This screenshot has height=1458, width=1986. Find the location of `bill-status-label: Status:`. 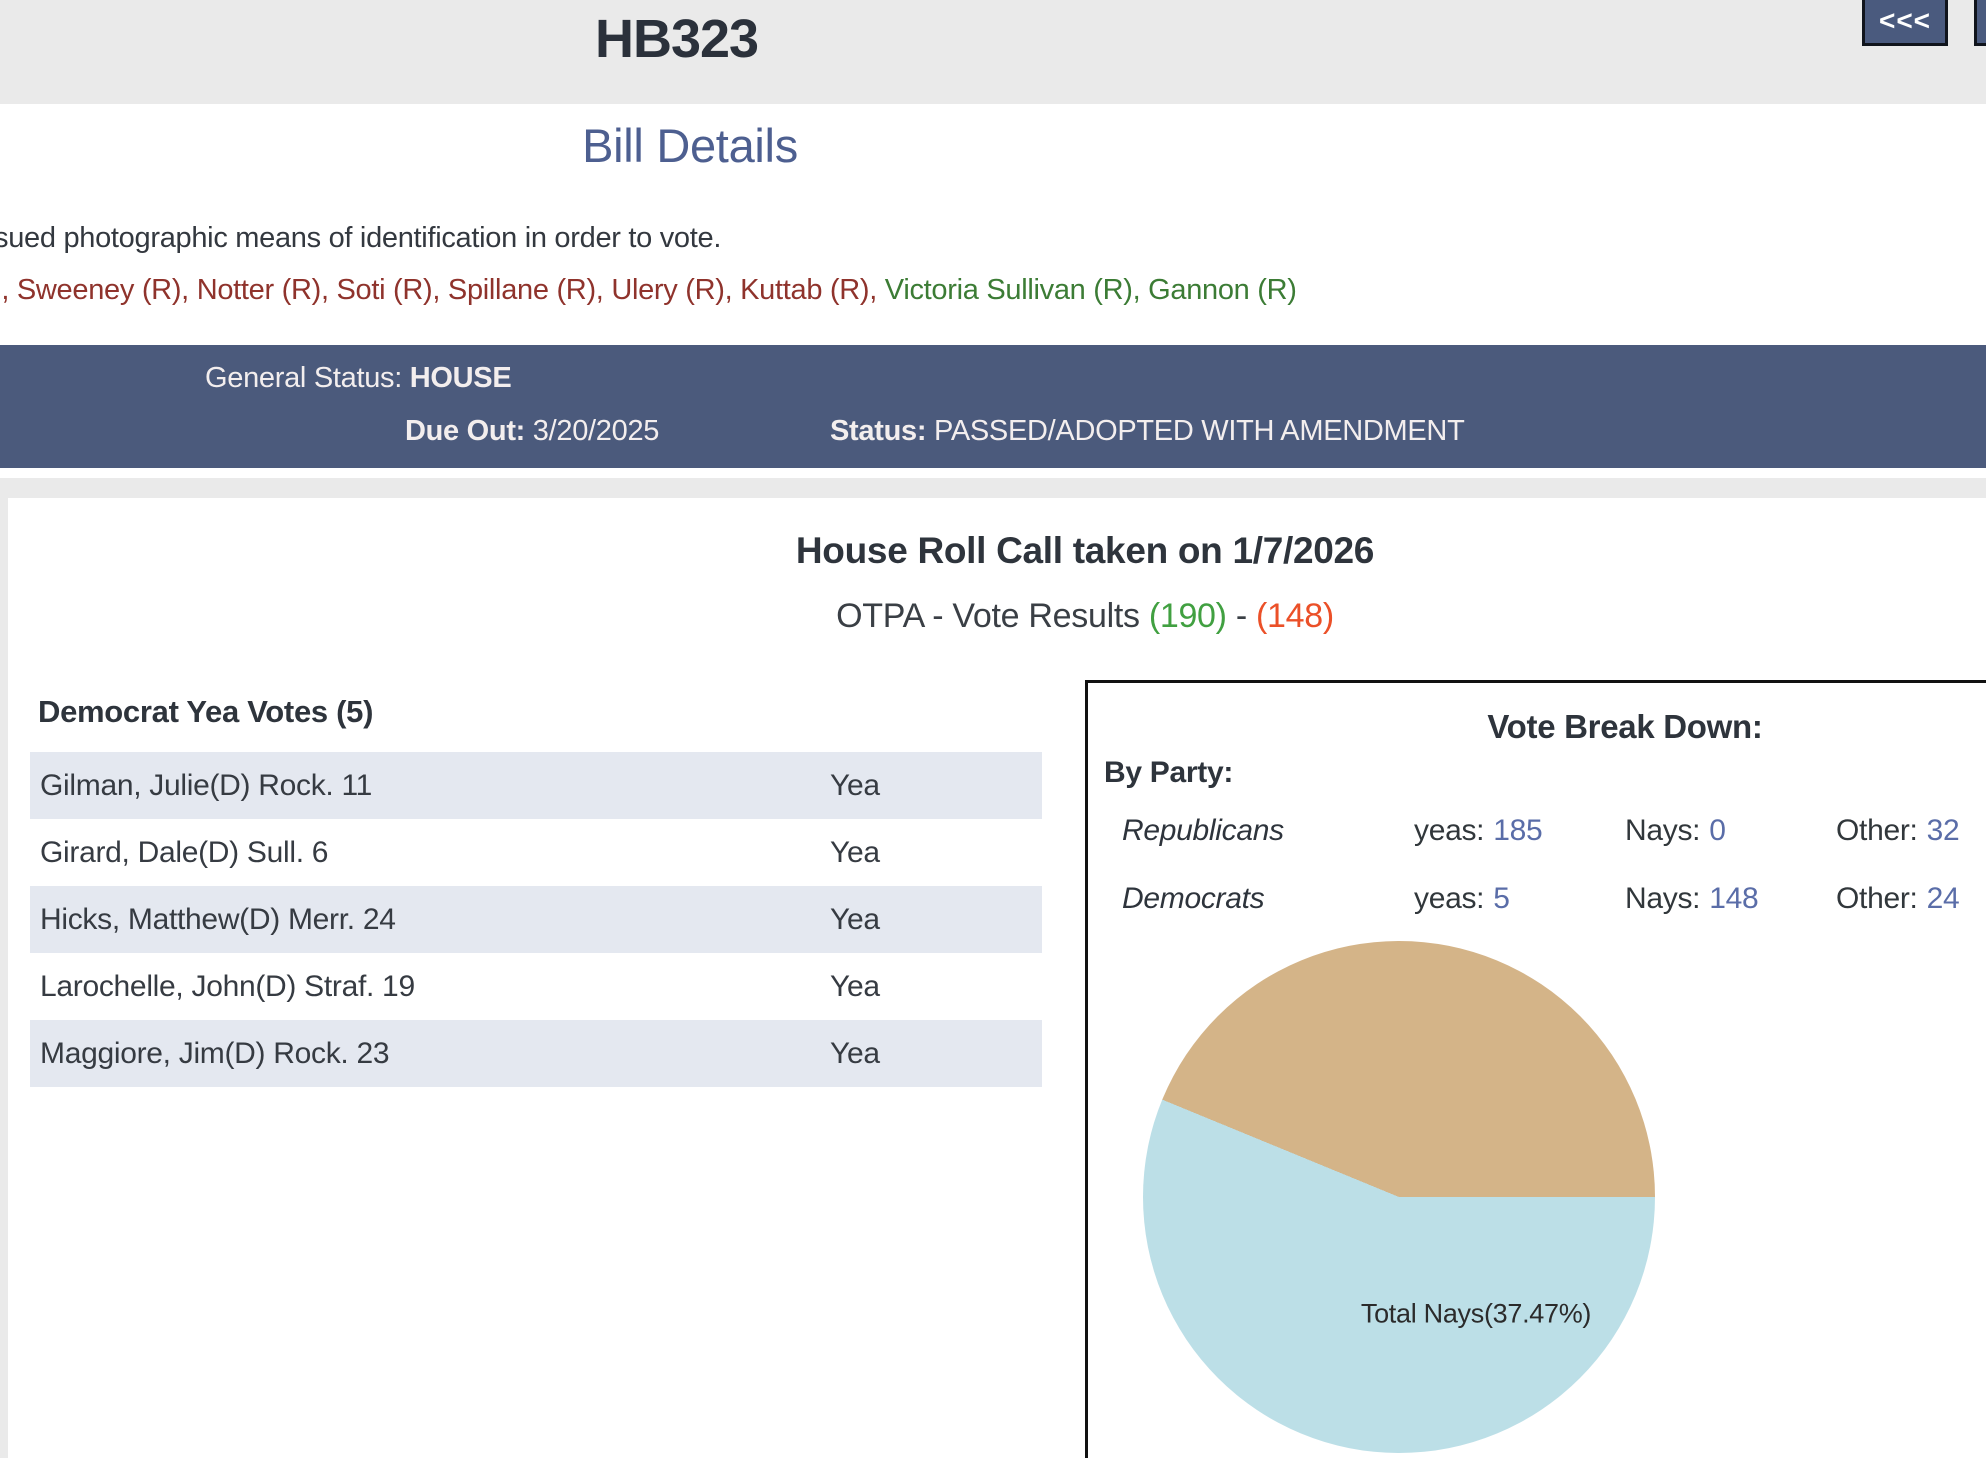

bill-status-label: Status: is located at coordinates (878, 431).